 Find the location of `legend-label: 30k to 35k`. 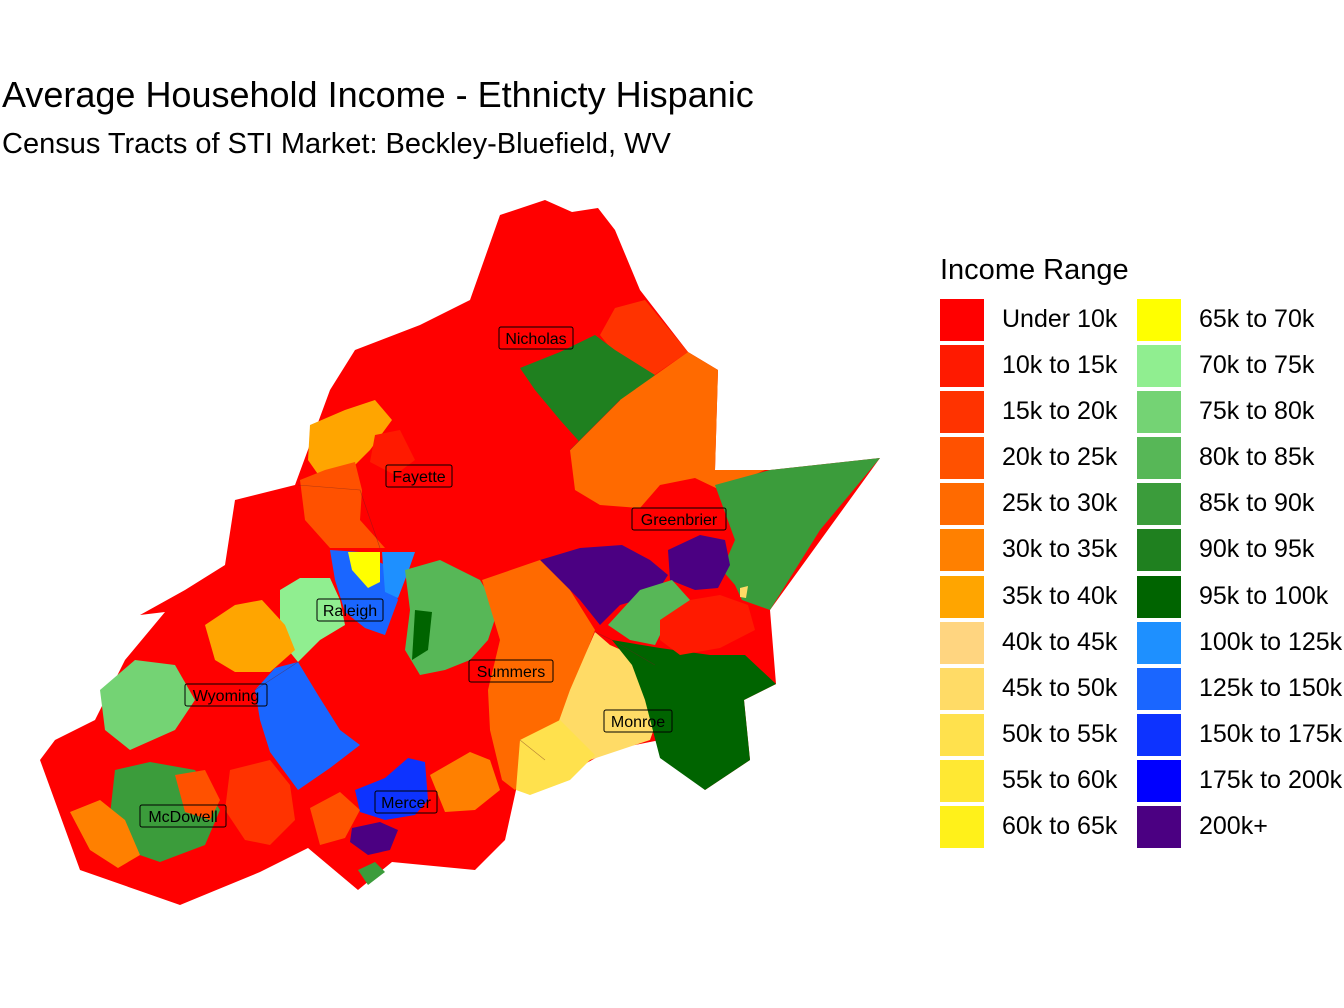

legend-label: 30k to 35k is located at coordinates (1060, 549).